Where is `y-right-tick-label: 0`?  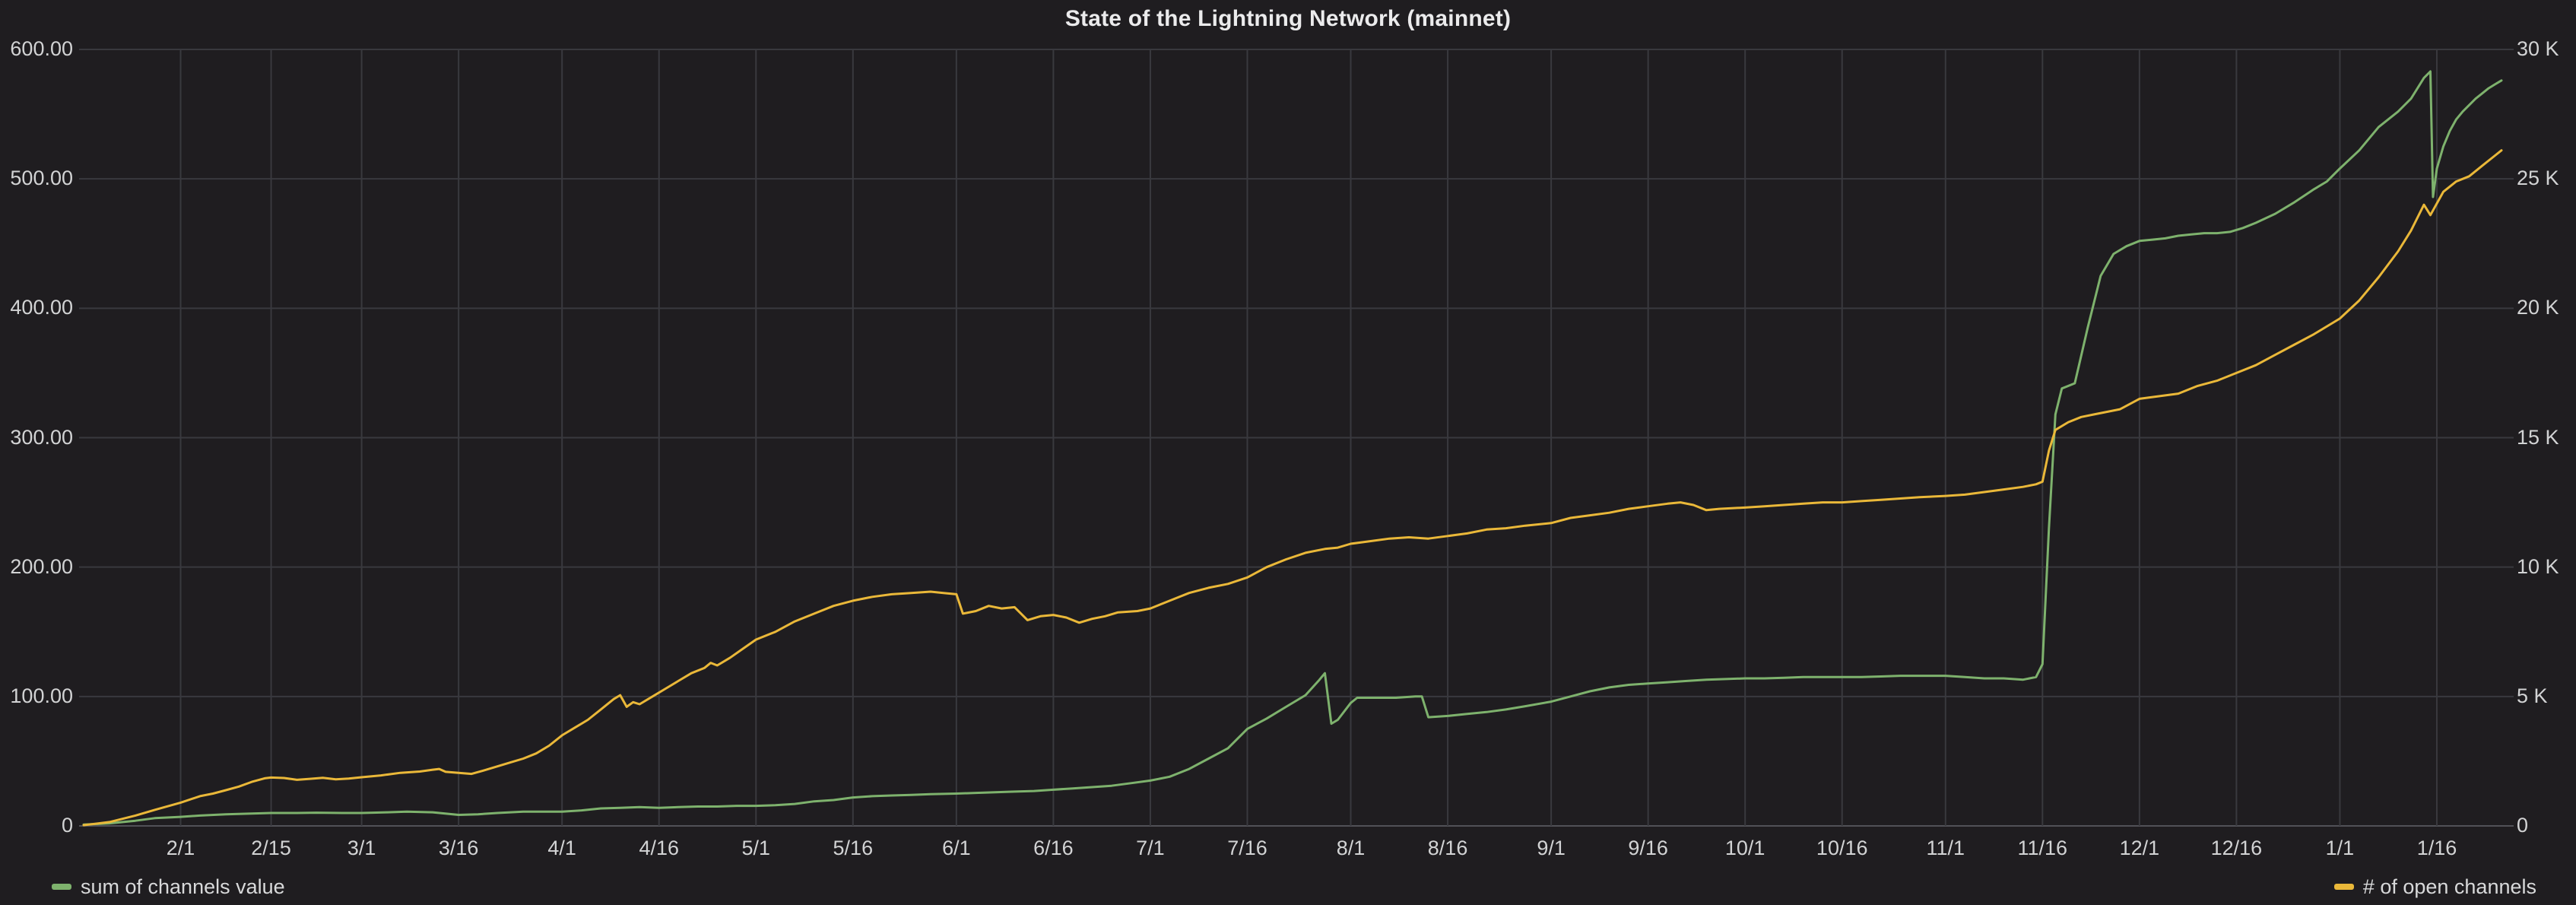
y-right-tick-label: 0 is located at coordinates (2523, 825).